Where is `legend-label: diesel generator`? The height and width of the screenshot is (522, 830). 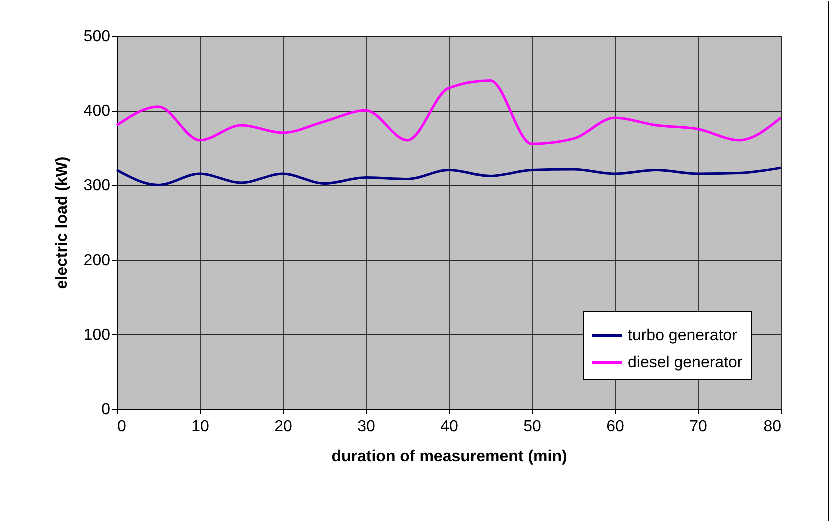
legend-label: diesel generator is located at coordinates (686, 363).